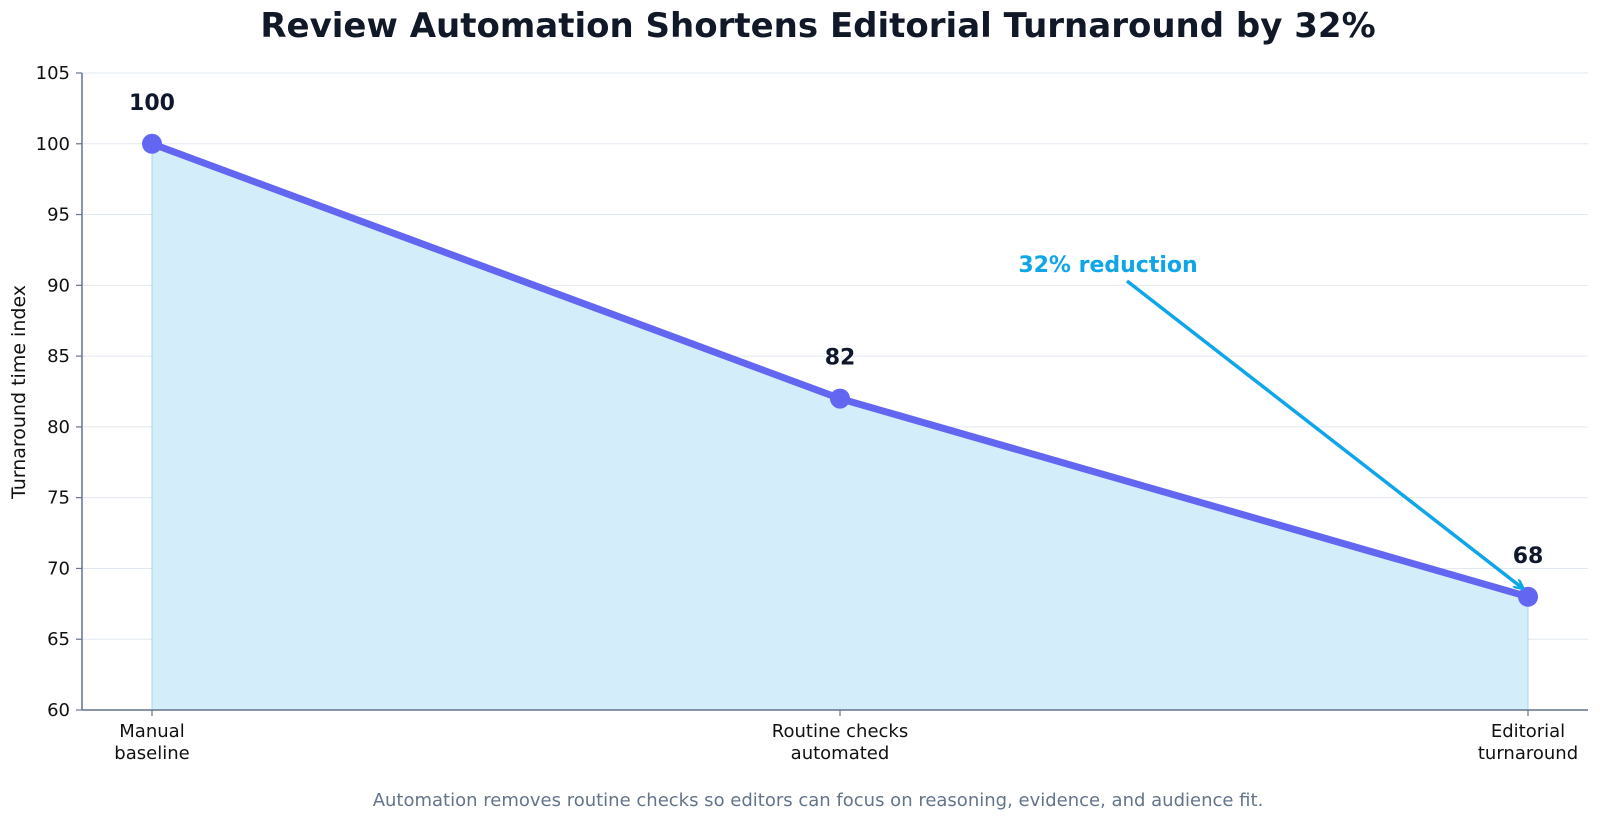 This screenshot has height=824, width=1600. Describe the element at coordinates (58, 427) in the screenshot. I see `y-tick-label-80: 80` at that location.